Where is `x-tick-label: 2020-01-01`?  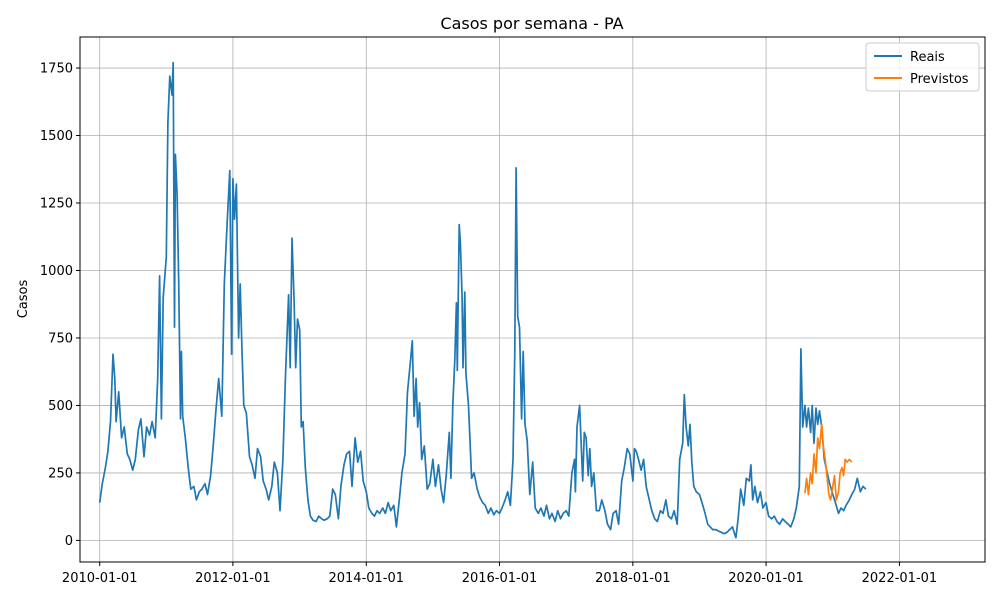 x-tick-label: 2020-01-01 is located at coordinates (766, 578).